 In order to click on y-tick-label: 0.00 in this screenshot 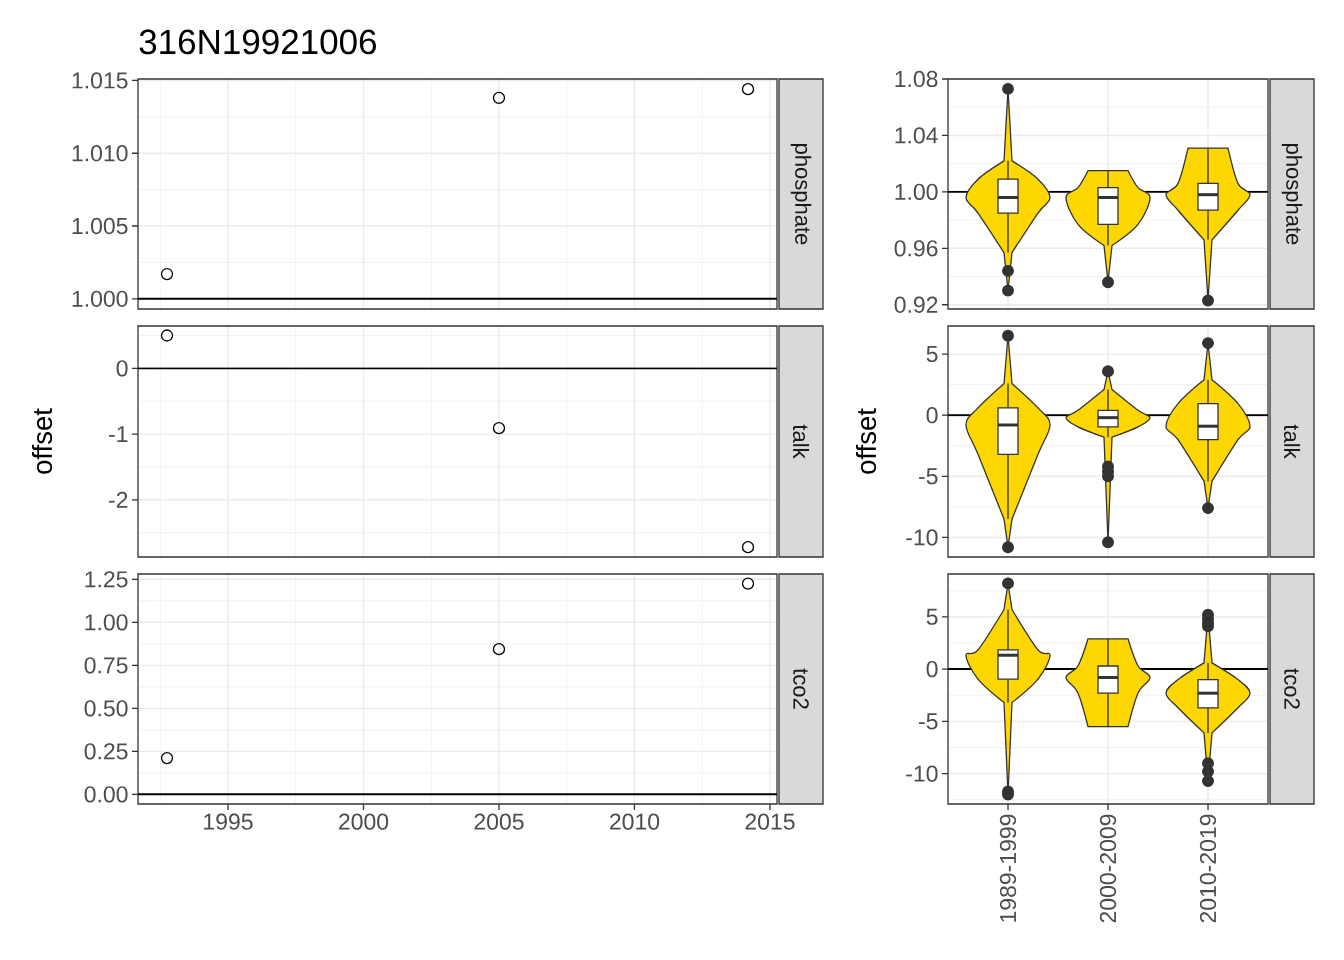, I will do `click(106, 794)`.